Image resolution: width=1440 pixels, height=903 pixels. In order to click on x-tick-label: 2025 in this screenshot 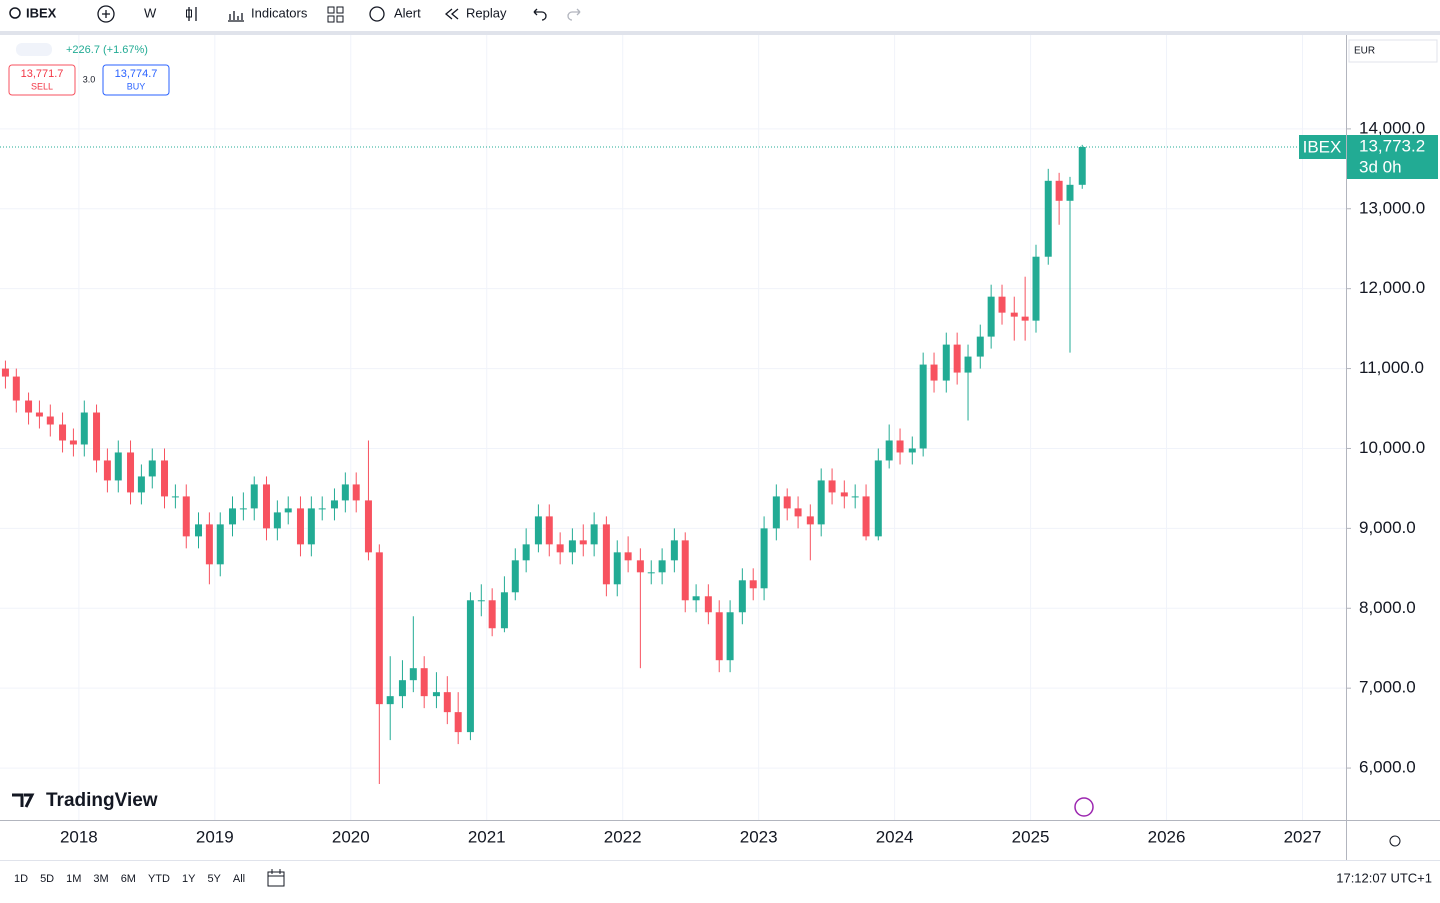, I will do `click(1031, 836)`.